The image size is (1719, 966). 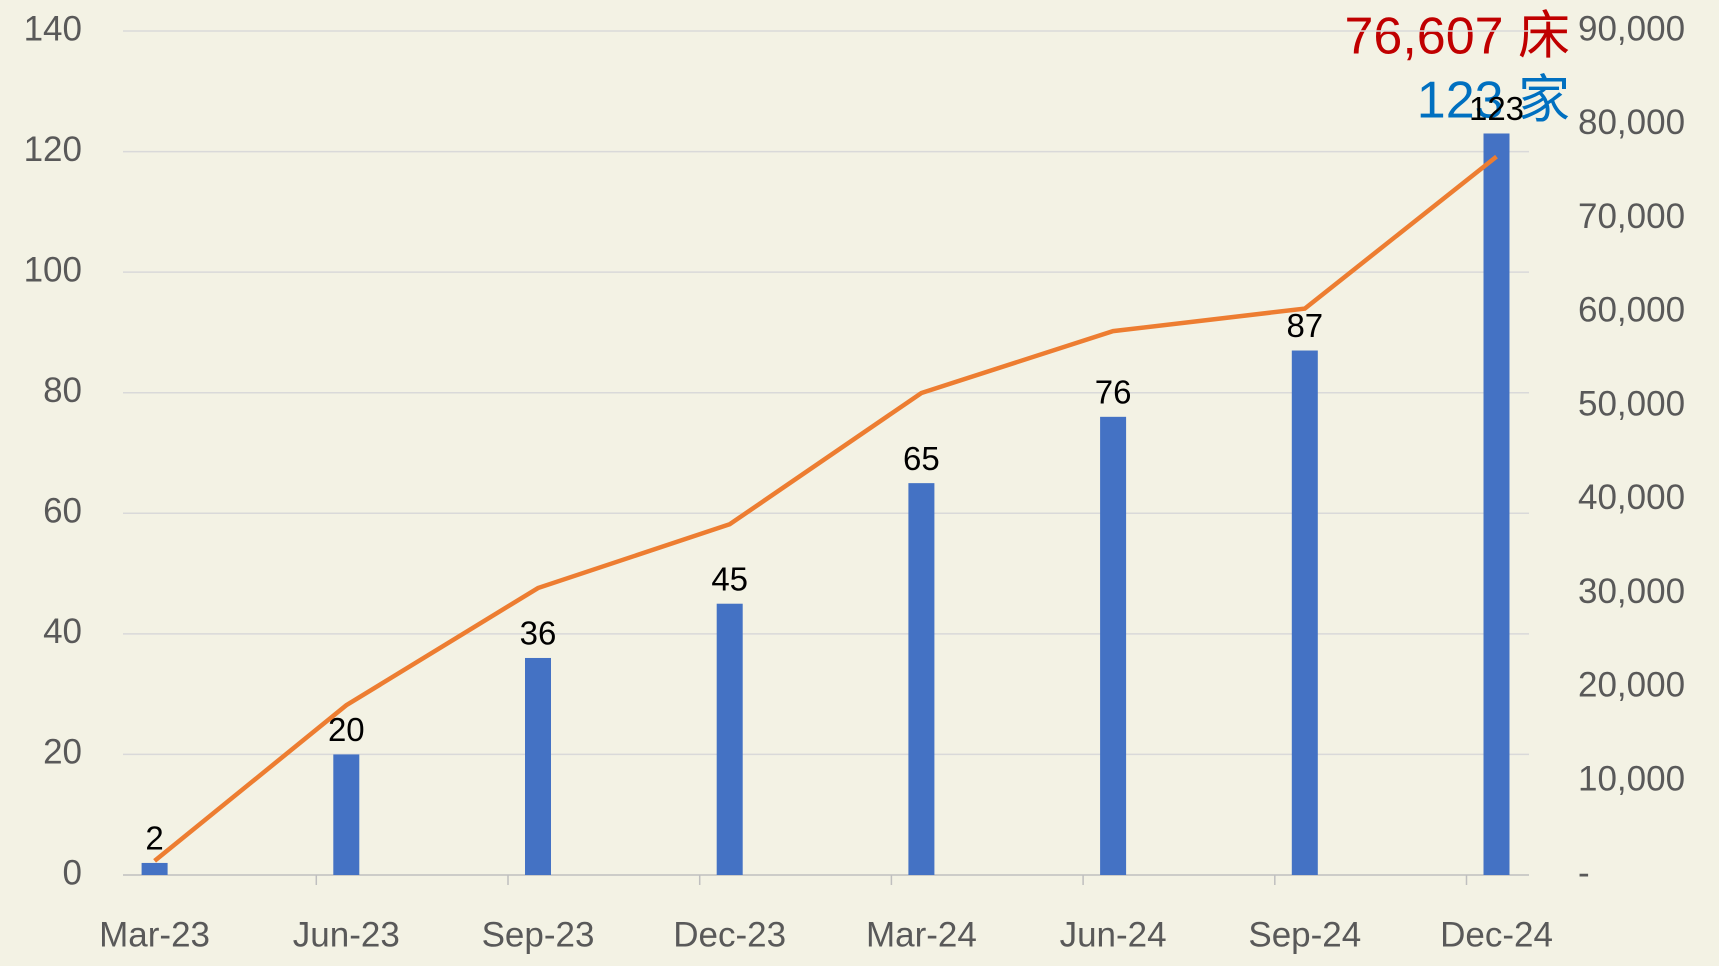 What do you see at coordinates (154, 934) in the screenshot?
I see `x-tick-label: Mar-23` at bounding box center [154, 934].